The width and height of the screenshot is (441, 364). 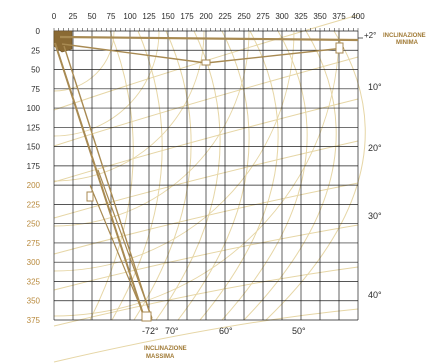 What do you see at coordinates (90, 196) in the screenshot?
I see `maximum-arm-joint` at bounding box center [90, 196].